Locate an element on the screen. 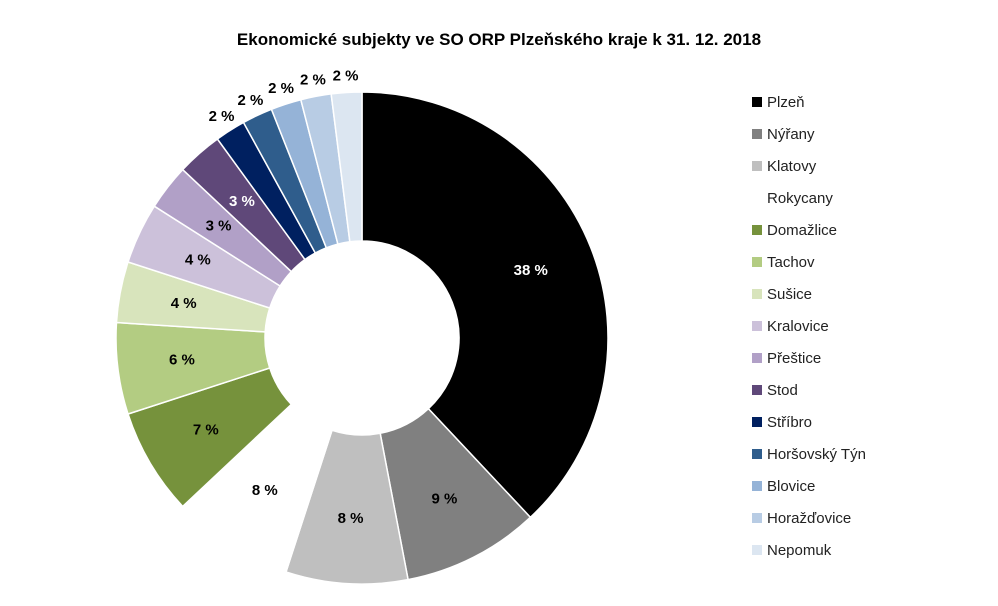  legend-label: Stříbro is located at coordinates (790, 422).